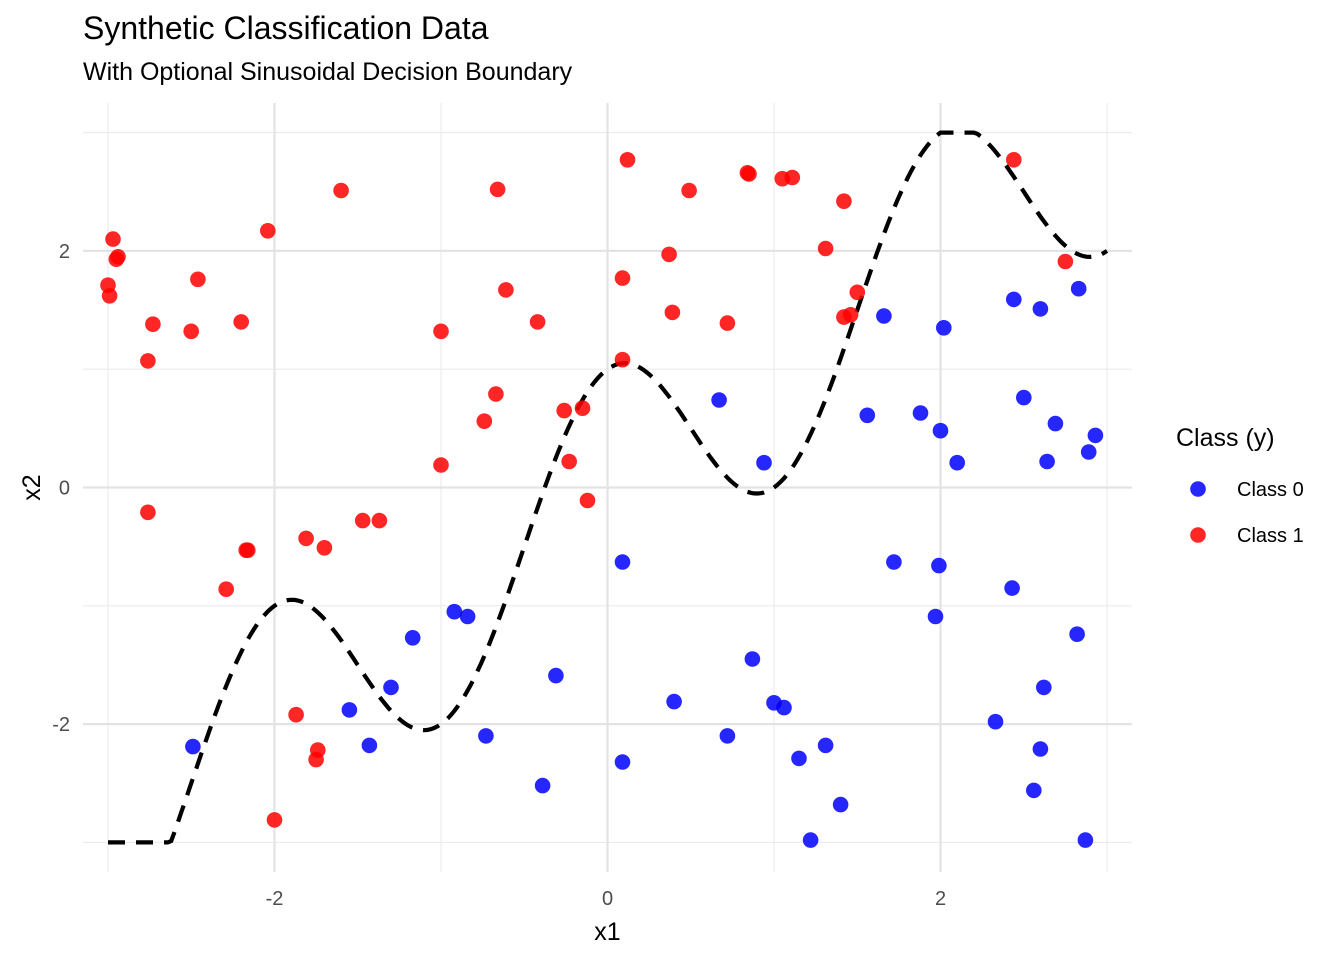 The image size is (1344, 960). Describe the element at coordinates (286, 28) in the screenshot. I see `chart-title: Synthetic Classification Data` at that location.